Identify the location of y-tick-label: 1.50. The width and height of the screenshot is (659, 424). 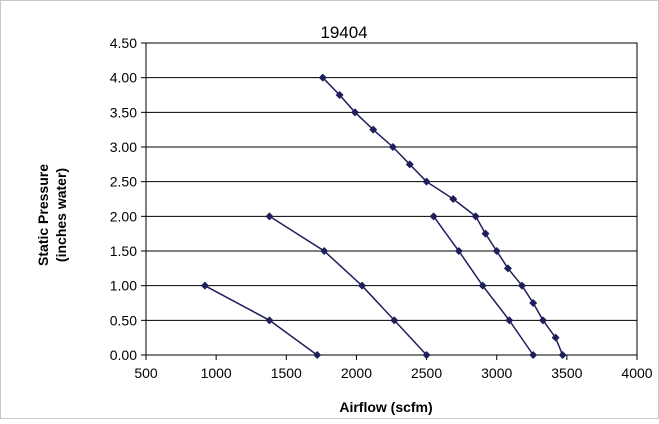
(123, 251).